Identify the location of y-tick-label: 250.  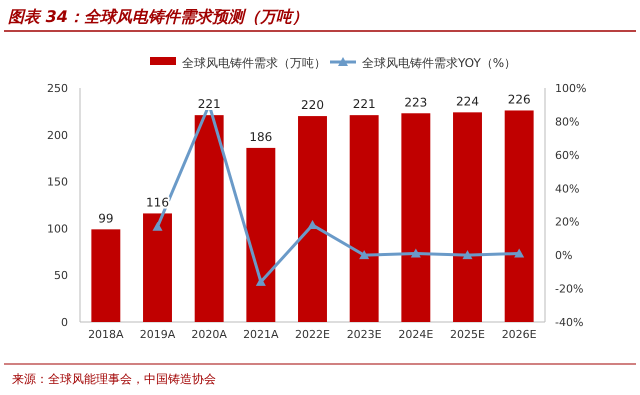
(57, 88).